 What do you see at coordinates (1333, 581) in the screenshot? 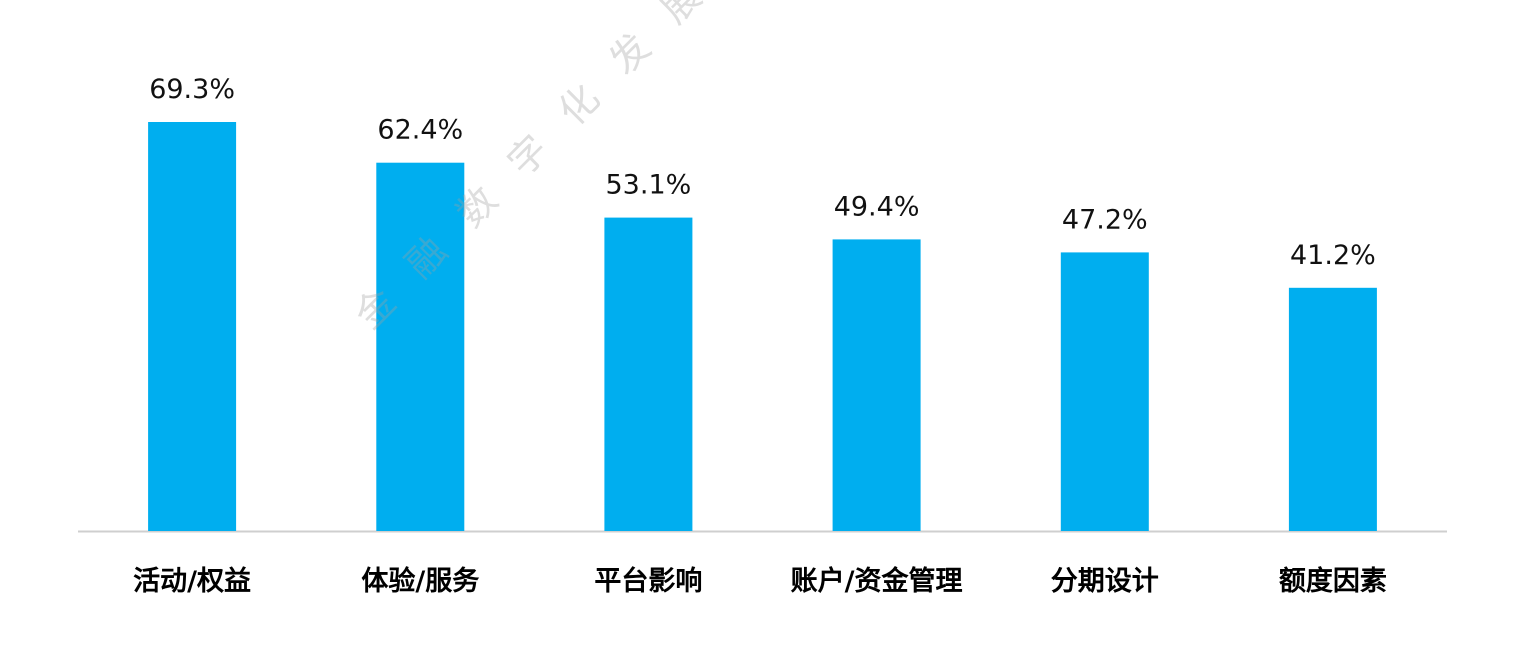
I see `category-label-6: 额度因素` at bounding box center [1333, 581].